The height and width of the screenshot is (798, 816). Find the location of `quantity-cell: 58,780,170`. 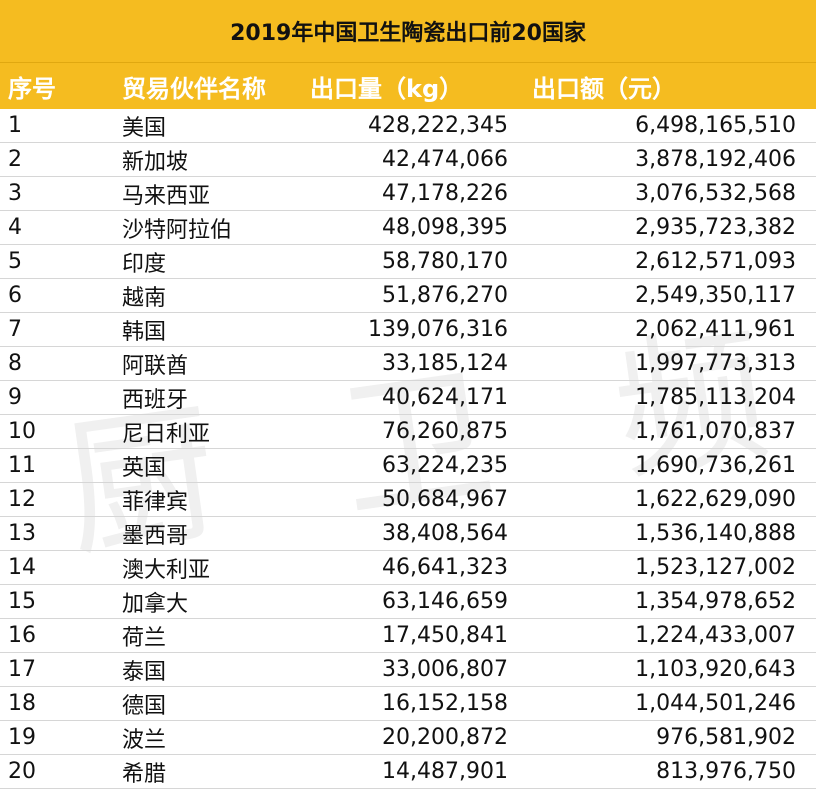

quantity-cell: 58,780,170 is located at coordinates (407, 261).